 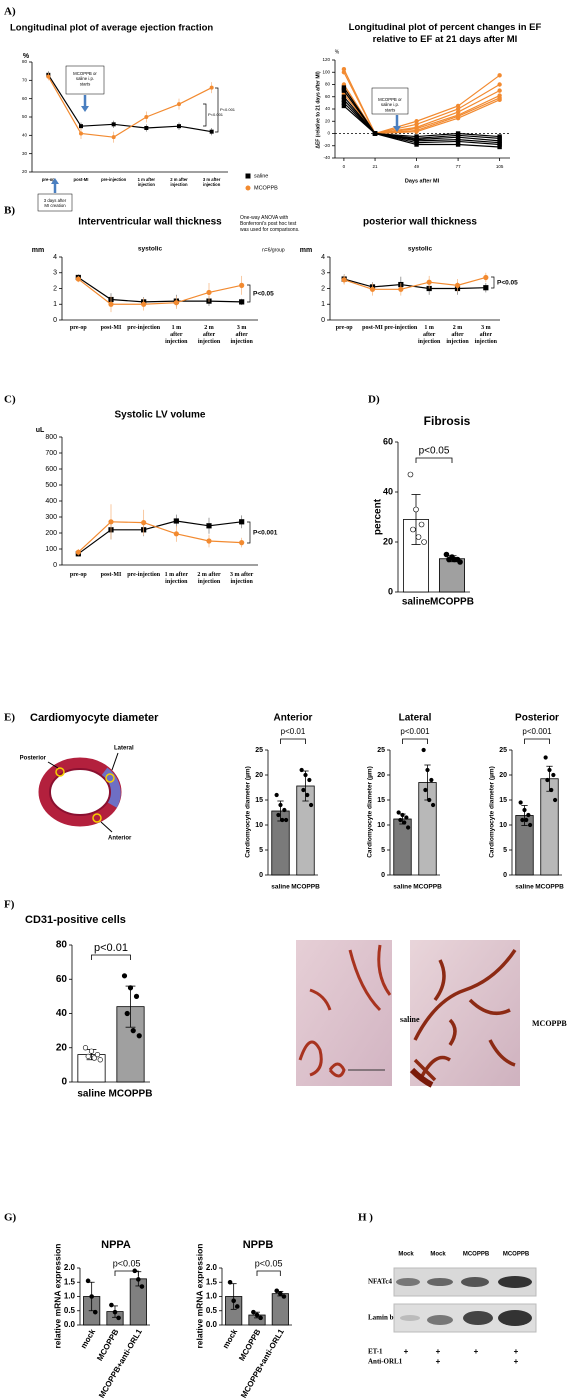 What do you see at coordinates (62, 1013) in the screenshot?
I see `y-tick-label: 40` at bounding box center [62, 1013].